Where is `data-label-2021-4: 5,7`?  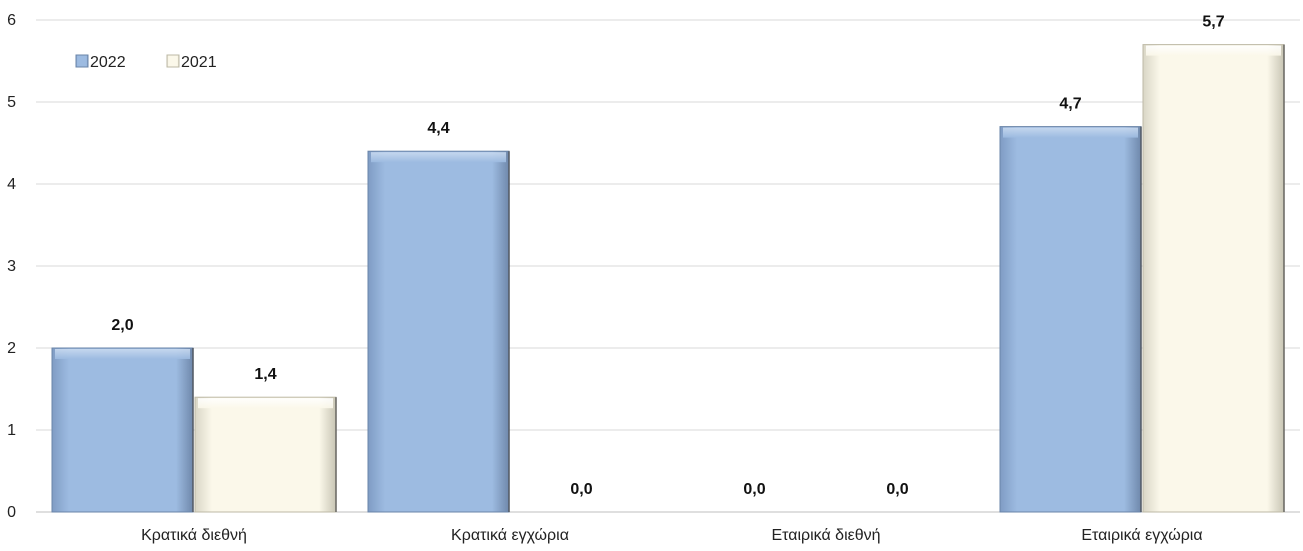
data-label-2021-4: 5,7 is located at coordinates (1213, 22).